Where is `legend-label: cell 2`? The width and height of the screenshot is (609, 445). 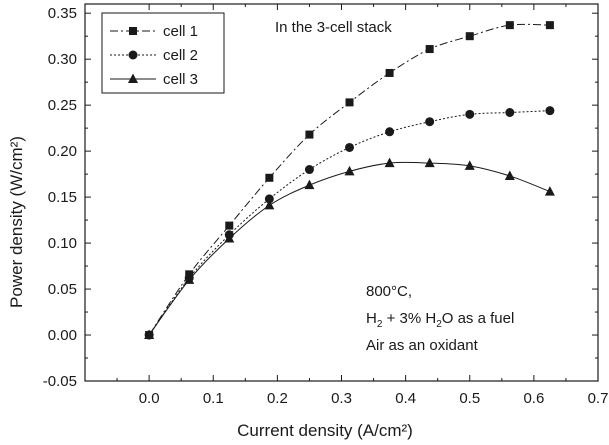
legend-label: cell 2 is located at coordinates (180, 55).